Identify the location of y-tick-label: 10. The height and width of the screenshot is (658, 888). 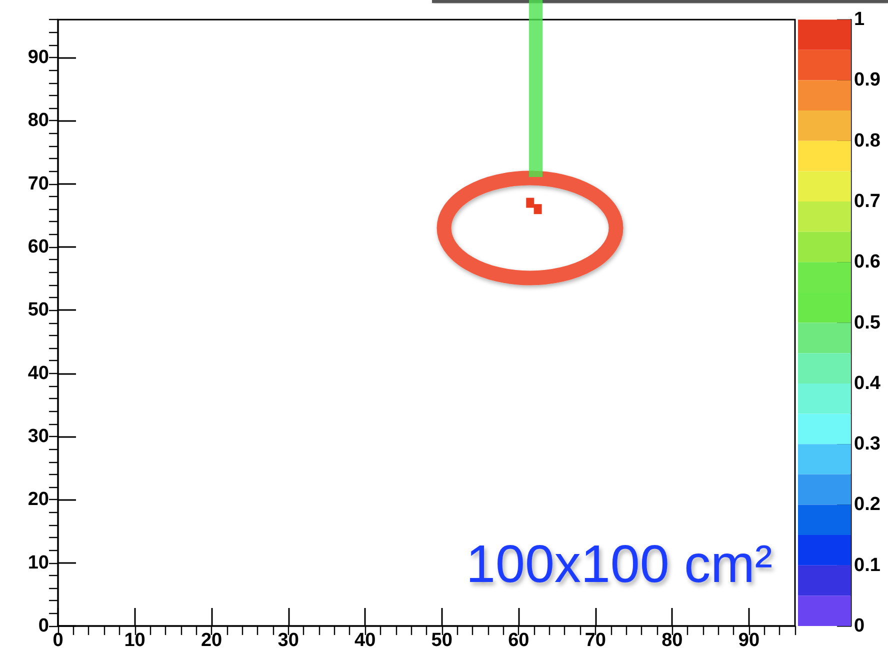
(38, 563).